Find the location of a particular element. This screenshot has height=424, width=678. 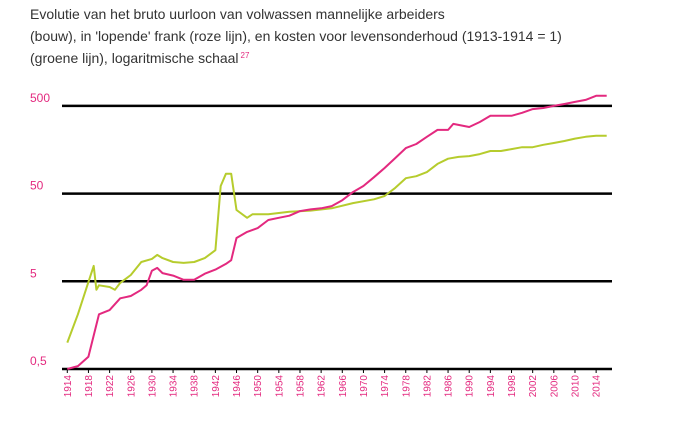

x-tick-label: 2002 is located at coordinates (533, 386).